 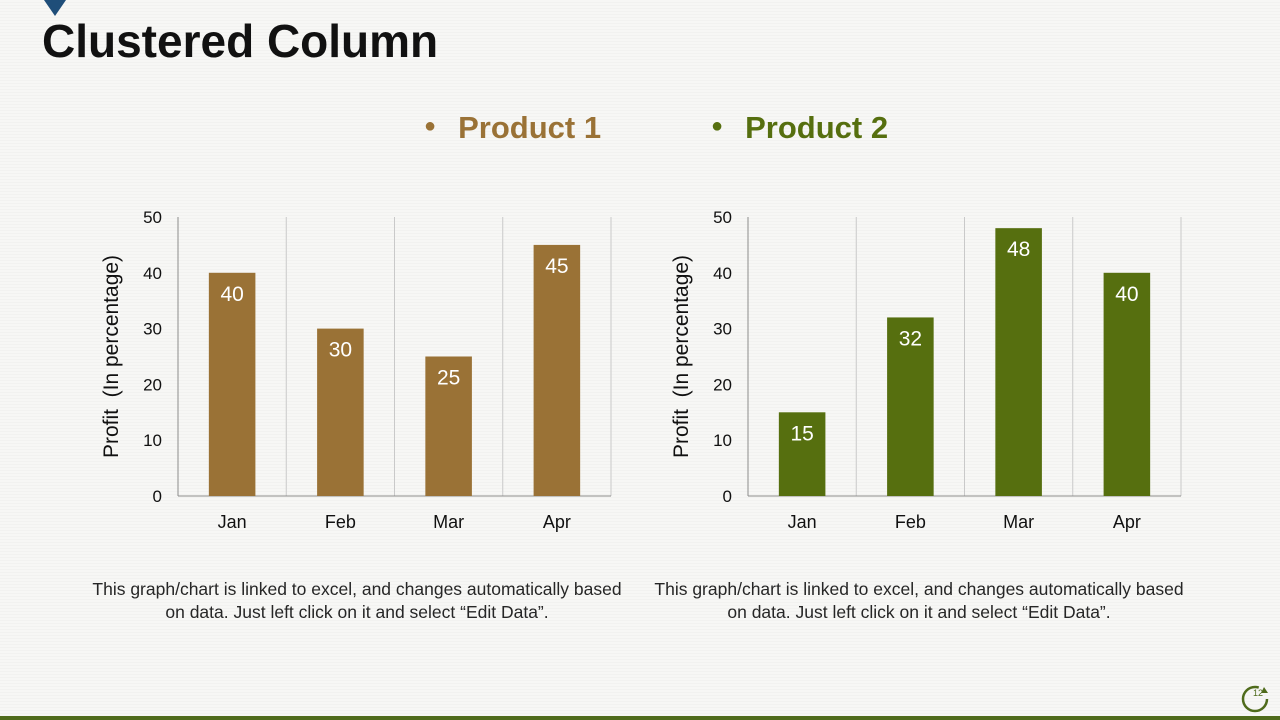 I want to click on page-number: 12, so click(x=1257, y=693).